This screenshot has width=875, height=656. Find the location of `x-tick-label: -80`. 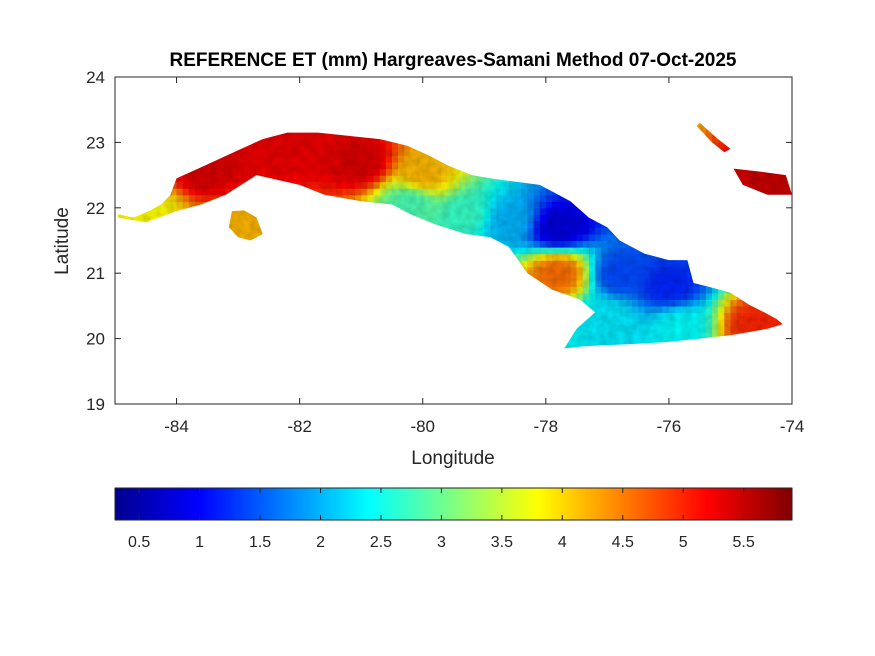

x-tick-label: -80 is located at coordinates (422, 426).